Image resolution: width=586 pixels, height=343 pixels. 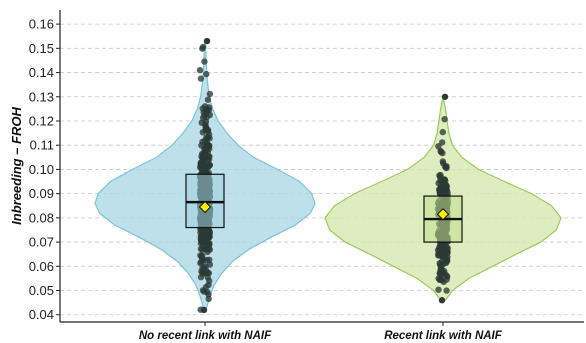 I want to click on y-tick-label: 0.16, so click(x=41, y=24).